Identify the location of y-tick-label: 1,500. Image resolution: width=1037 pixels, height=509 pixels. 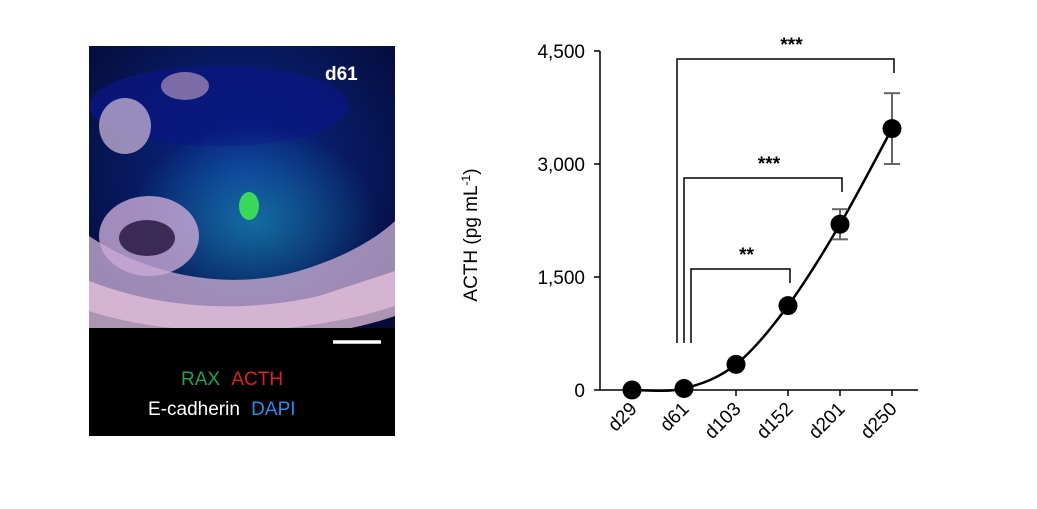
(561, 278).